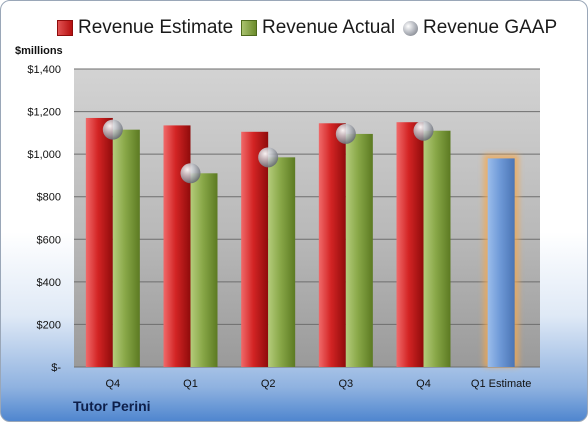 Image resolution: width=588 pixels, height=422 pixels. What do you see at coordinates (56, 368) in the screenshot?
I see `y-tick-label: $-` at bounding box center [56, 368].